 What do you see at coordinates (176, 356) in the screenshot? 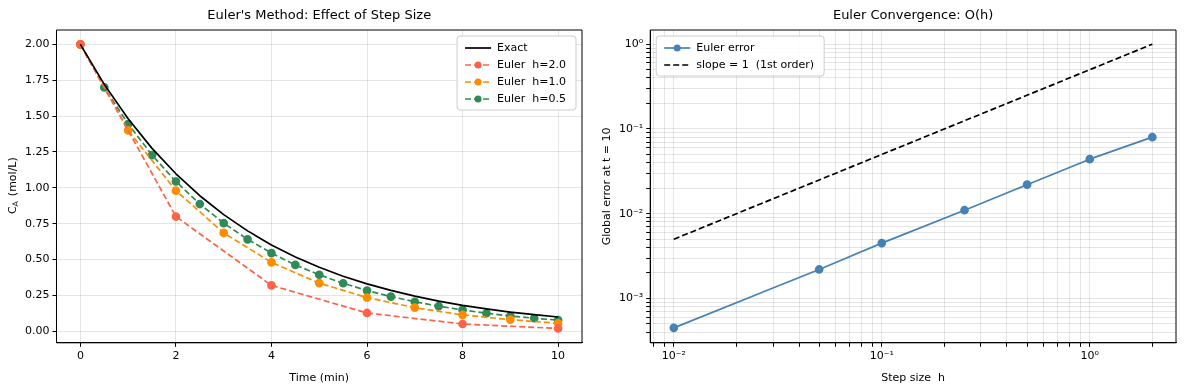
I see `x-tick-label: 2` at bounding box center [176, 356].